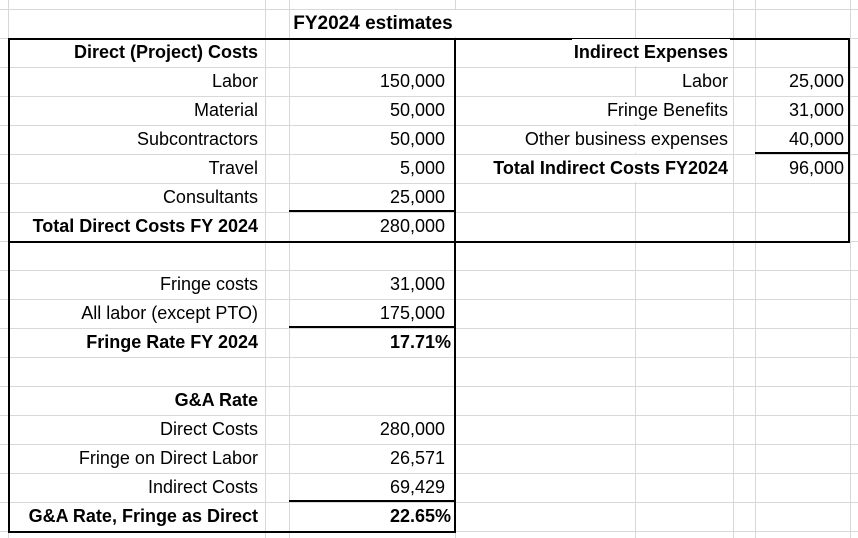  I want to click on cell-indirect-other-expenses-value: 40,000, so click(816, 139).